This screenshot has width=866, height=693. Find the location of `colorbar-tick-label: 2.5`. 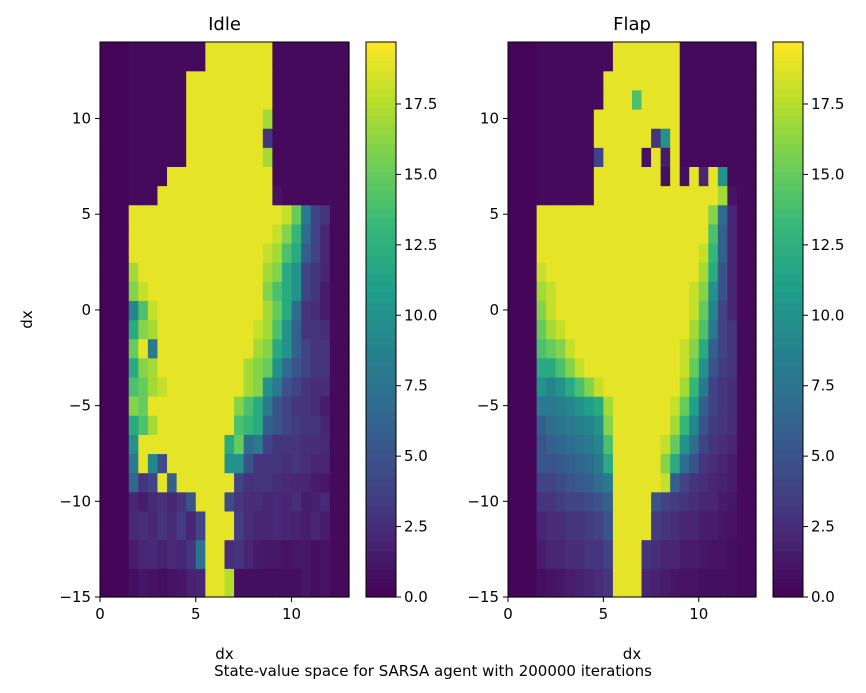

colorbar-tick-label: 2.5 is located at coordinates (823, 527).